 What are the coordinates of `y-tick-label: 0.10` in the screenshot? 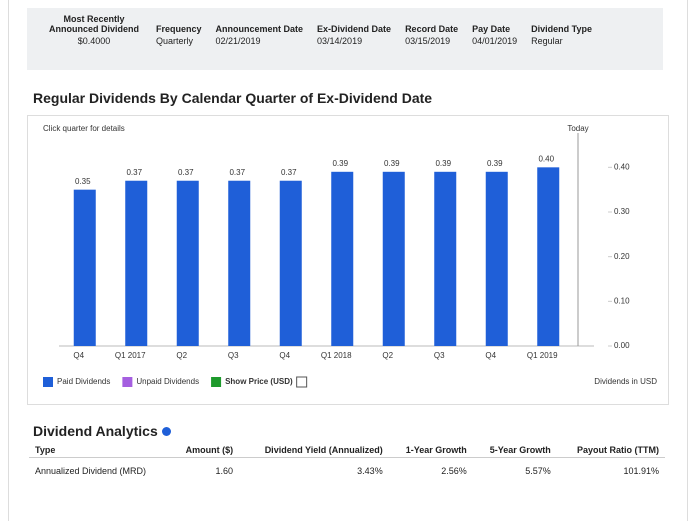 It's located at (622, 300).